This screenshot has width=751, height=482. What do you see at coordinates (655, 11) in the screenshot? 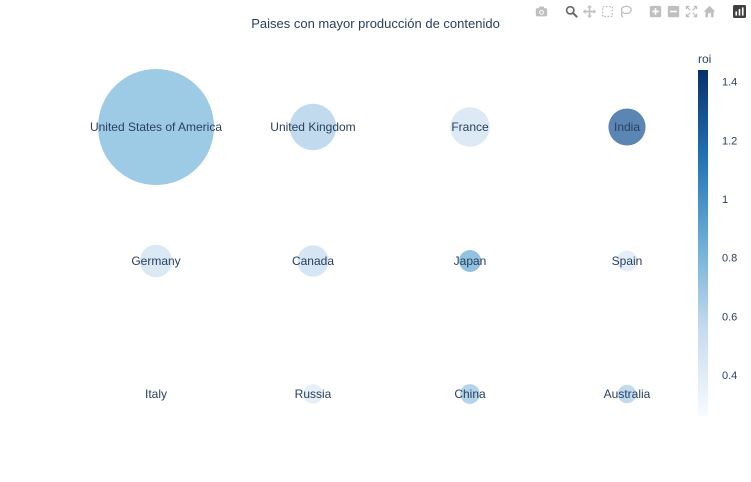
I see `zoom-in-icon` at bounding box center [655, 11].